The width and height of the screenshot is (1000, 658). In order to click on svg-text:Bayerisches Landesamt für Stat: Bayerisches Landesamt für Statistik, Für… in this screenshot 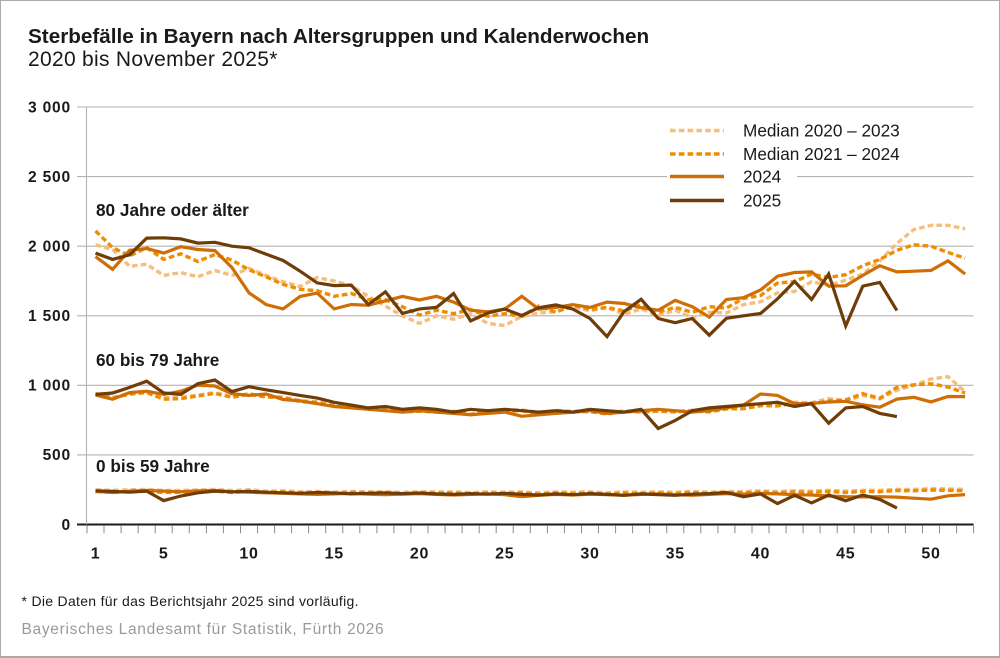, I will do `click(203, 629)`.